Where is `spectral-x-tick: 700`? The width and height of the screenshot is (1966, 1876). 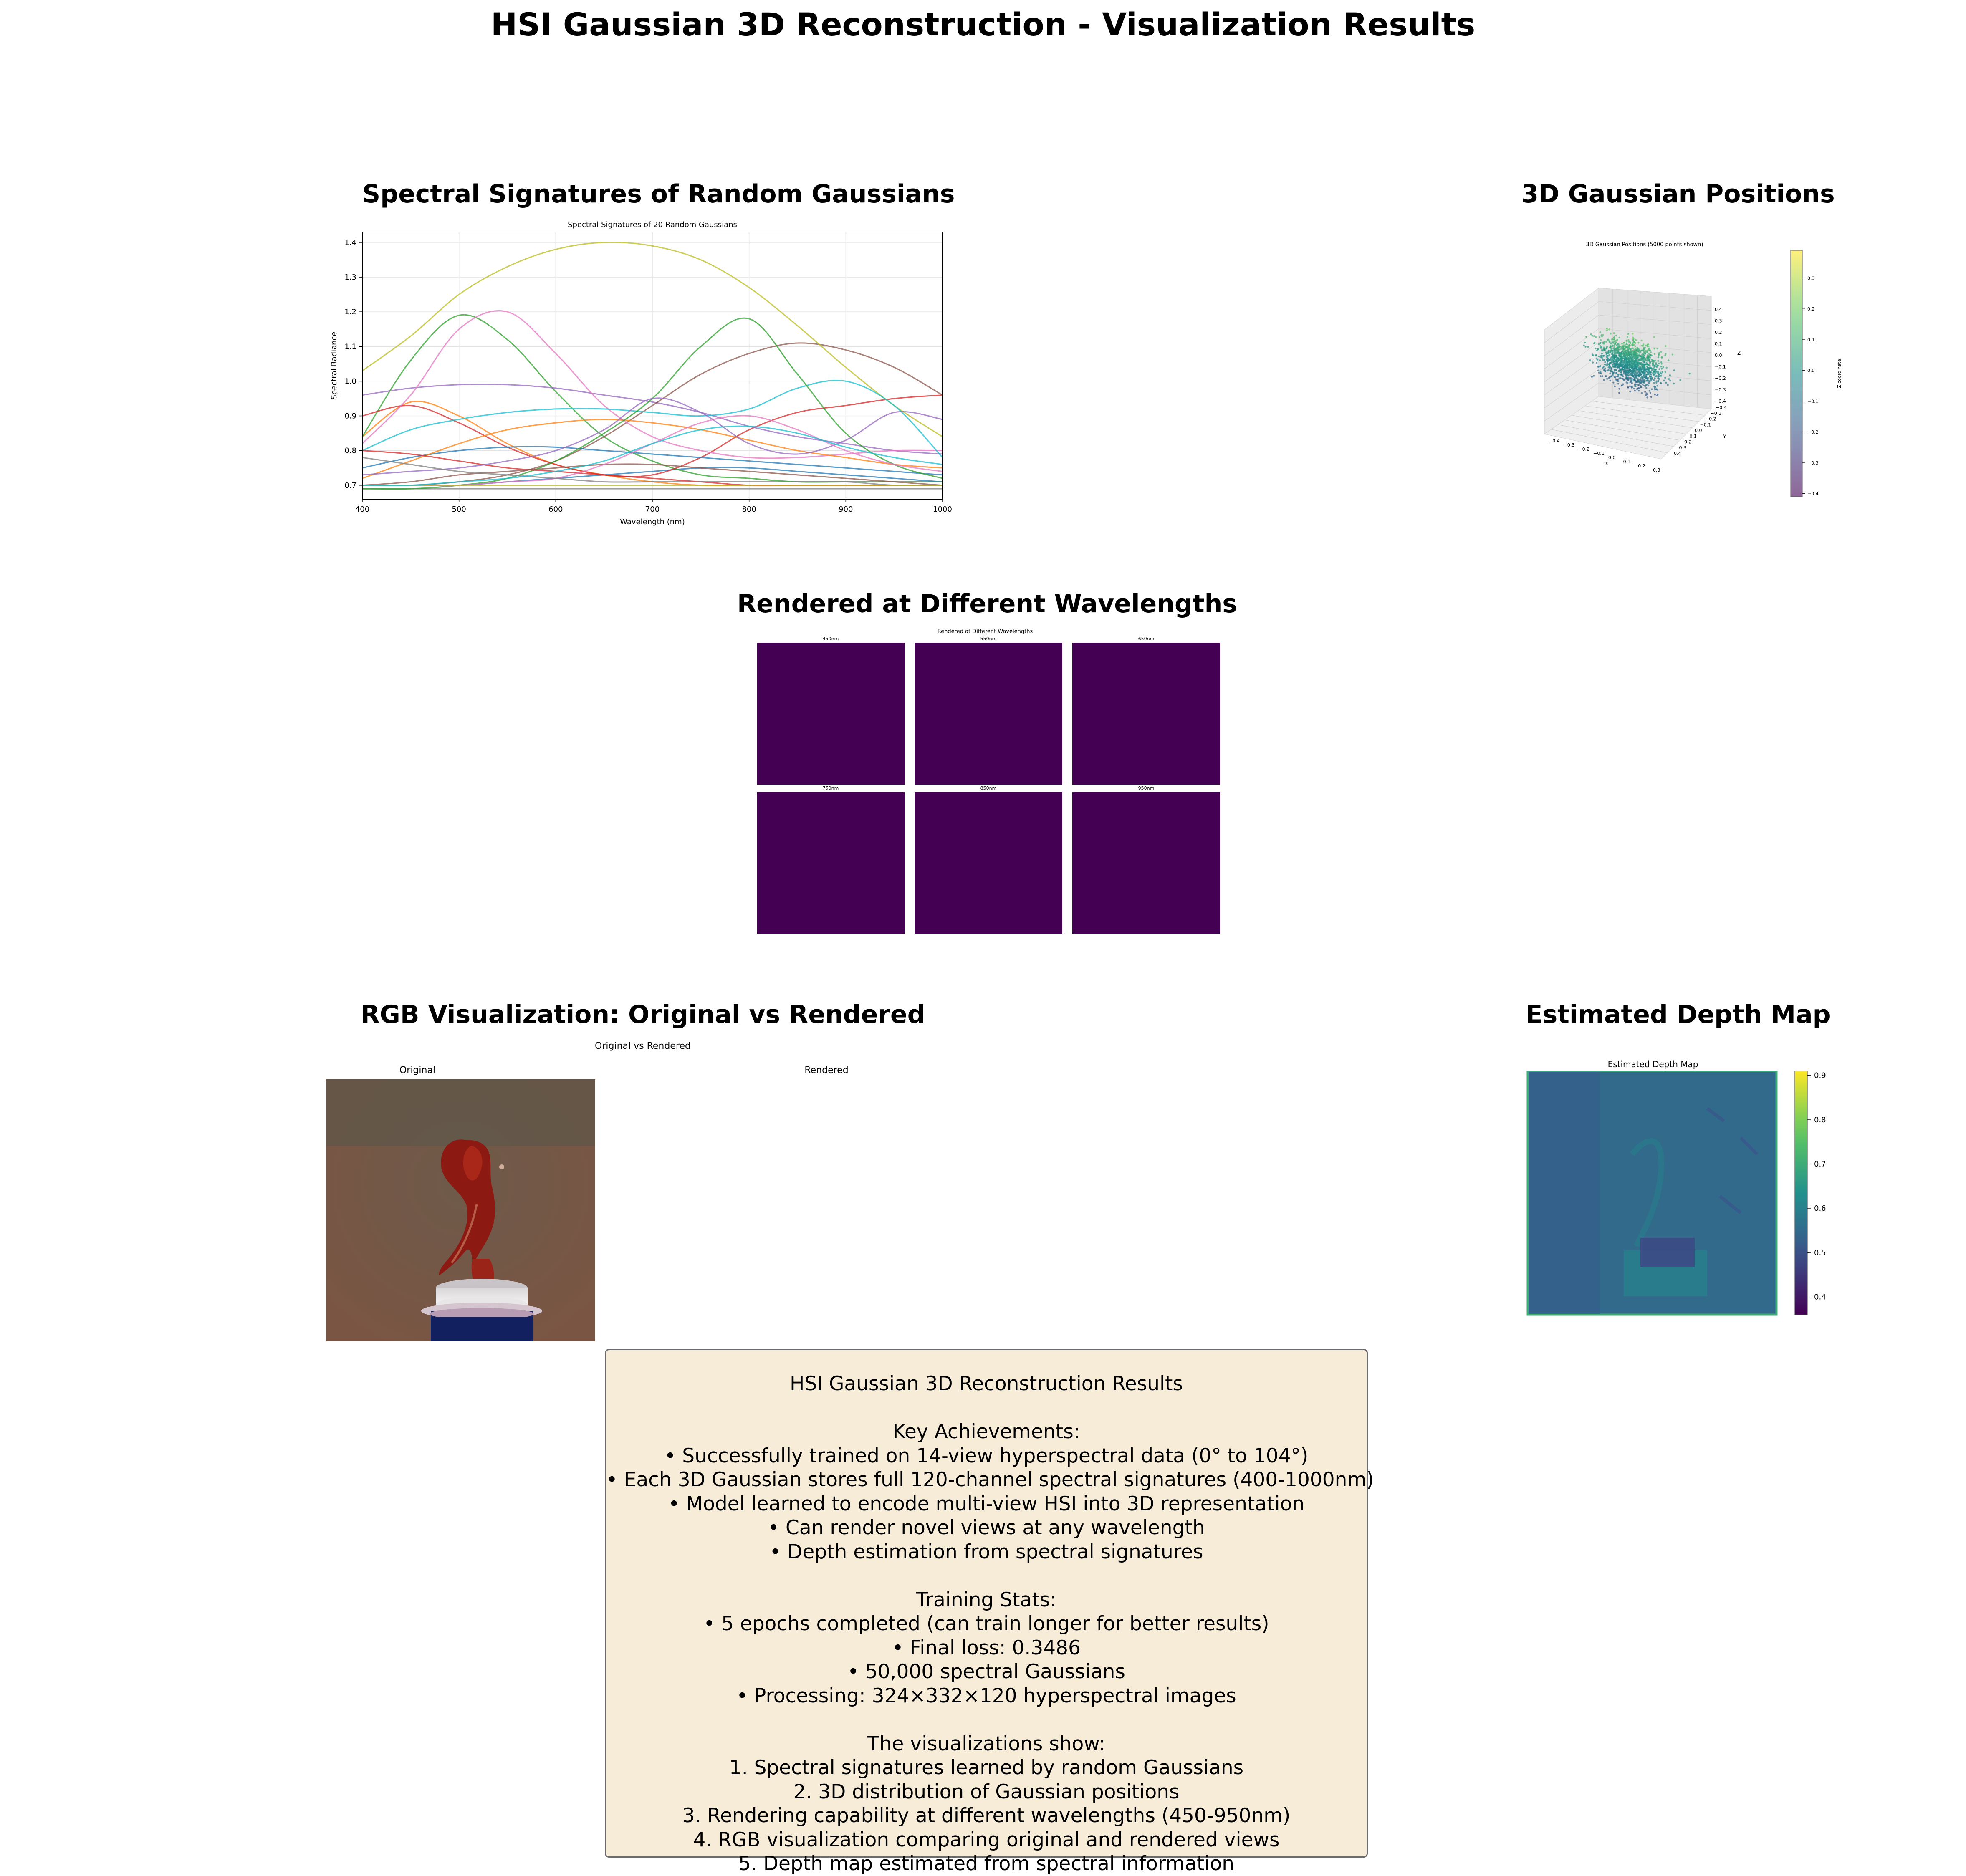
spectral-x-tick: 700 is located at coordinates (652, 509).